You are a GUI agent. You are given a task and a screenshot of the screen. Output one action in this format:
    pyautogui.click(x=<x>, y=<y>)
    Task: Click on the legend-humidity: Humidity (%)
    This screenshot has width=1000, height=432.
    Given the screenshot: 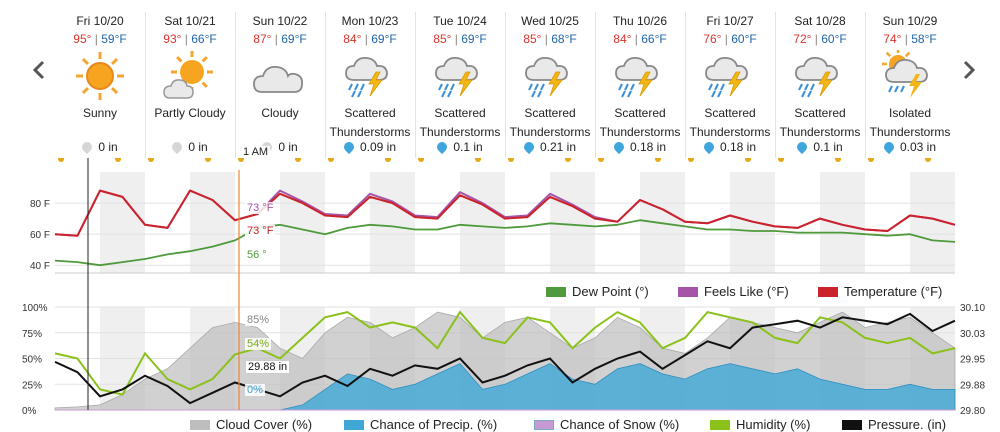 What is the action you would take?
    pyautogui.click(x=760, y=424)
    